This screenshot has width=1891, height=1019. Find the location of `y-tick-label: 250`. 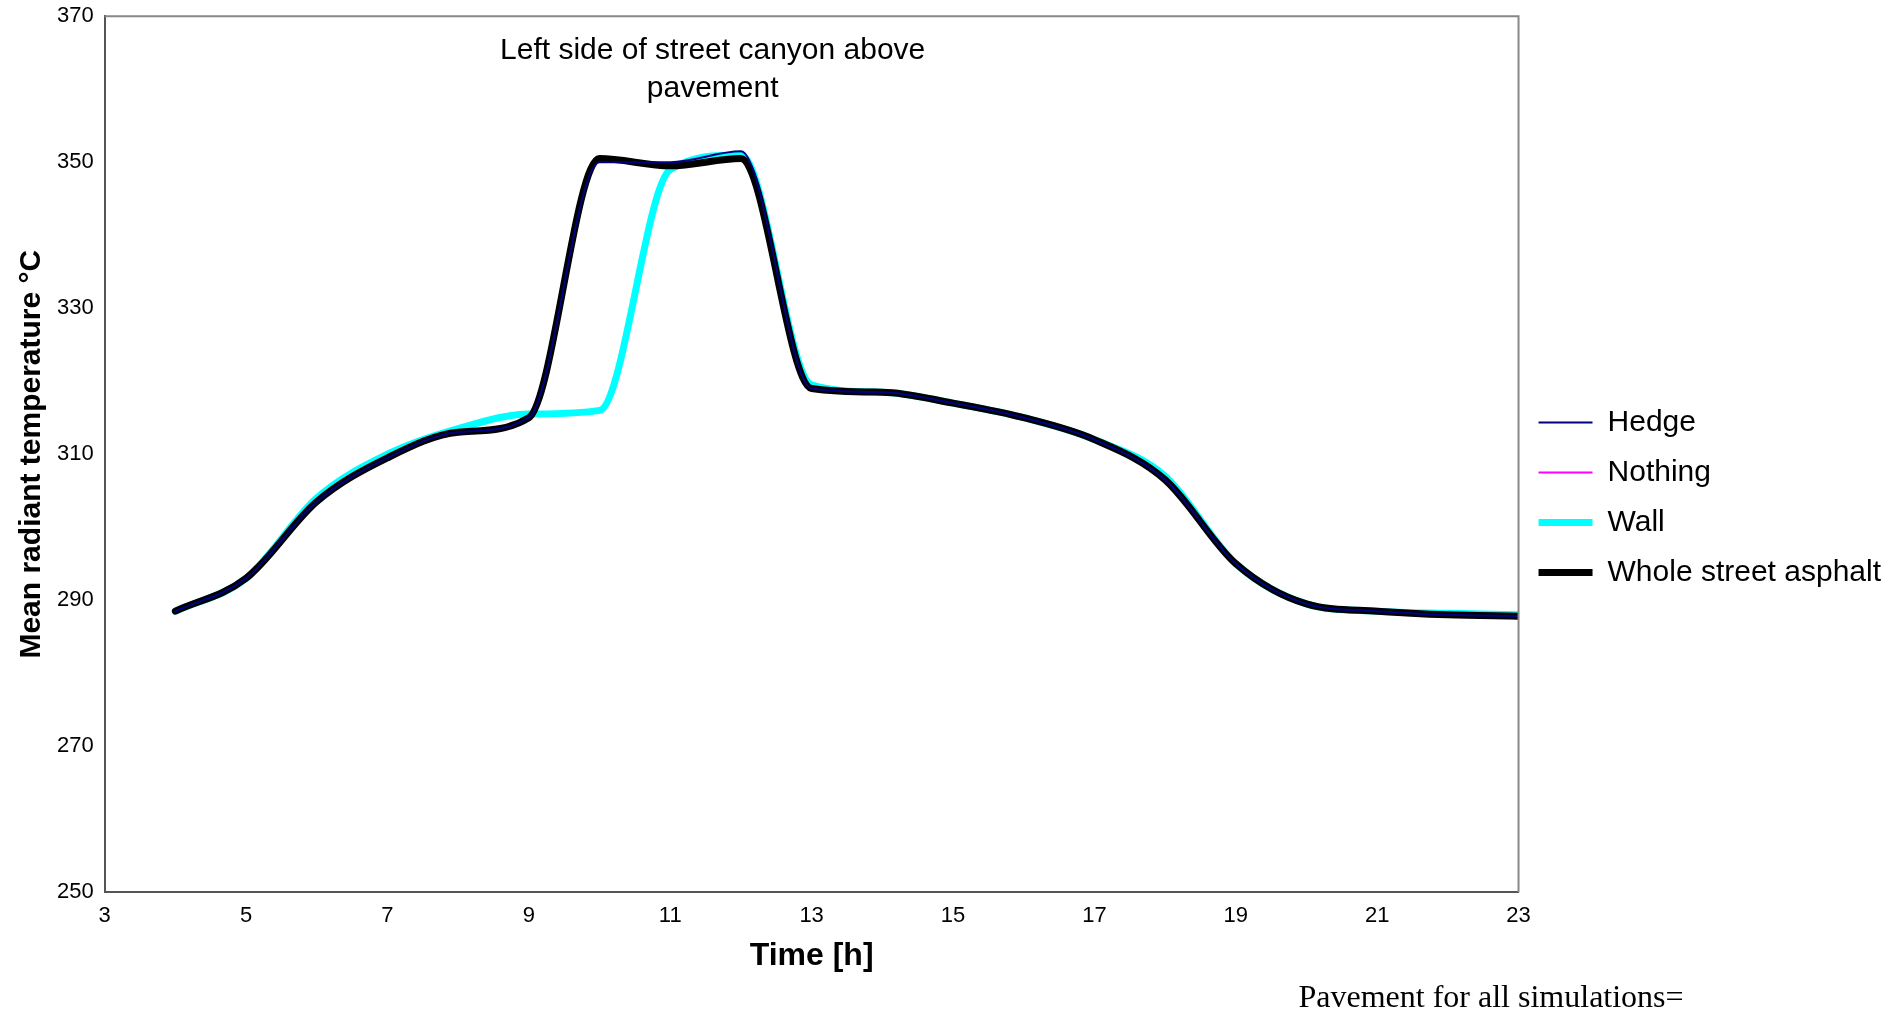

y-tick-label: 250 is located at coordinates (75, 891).